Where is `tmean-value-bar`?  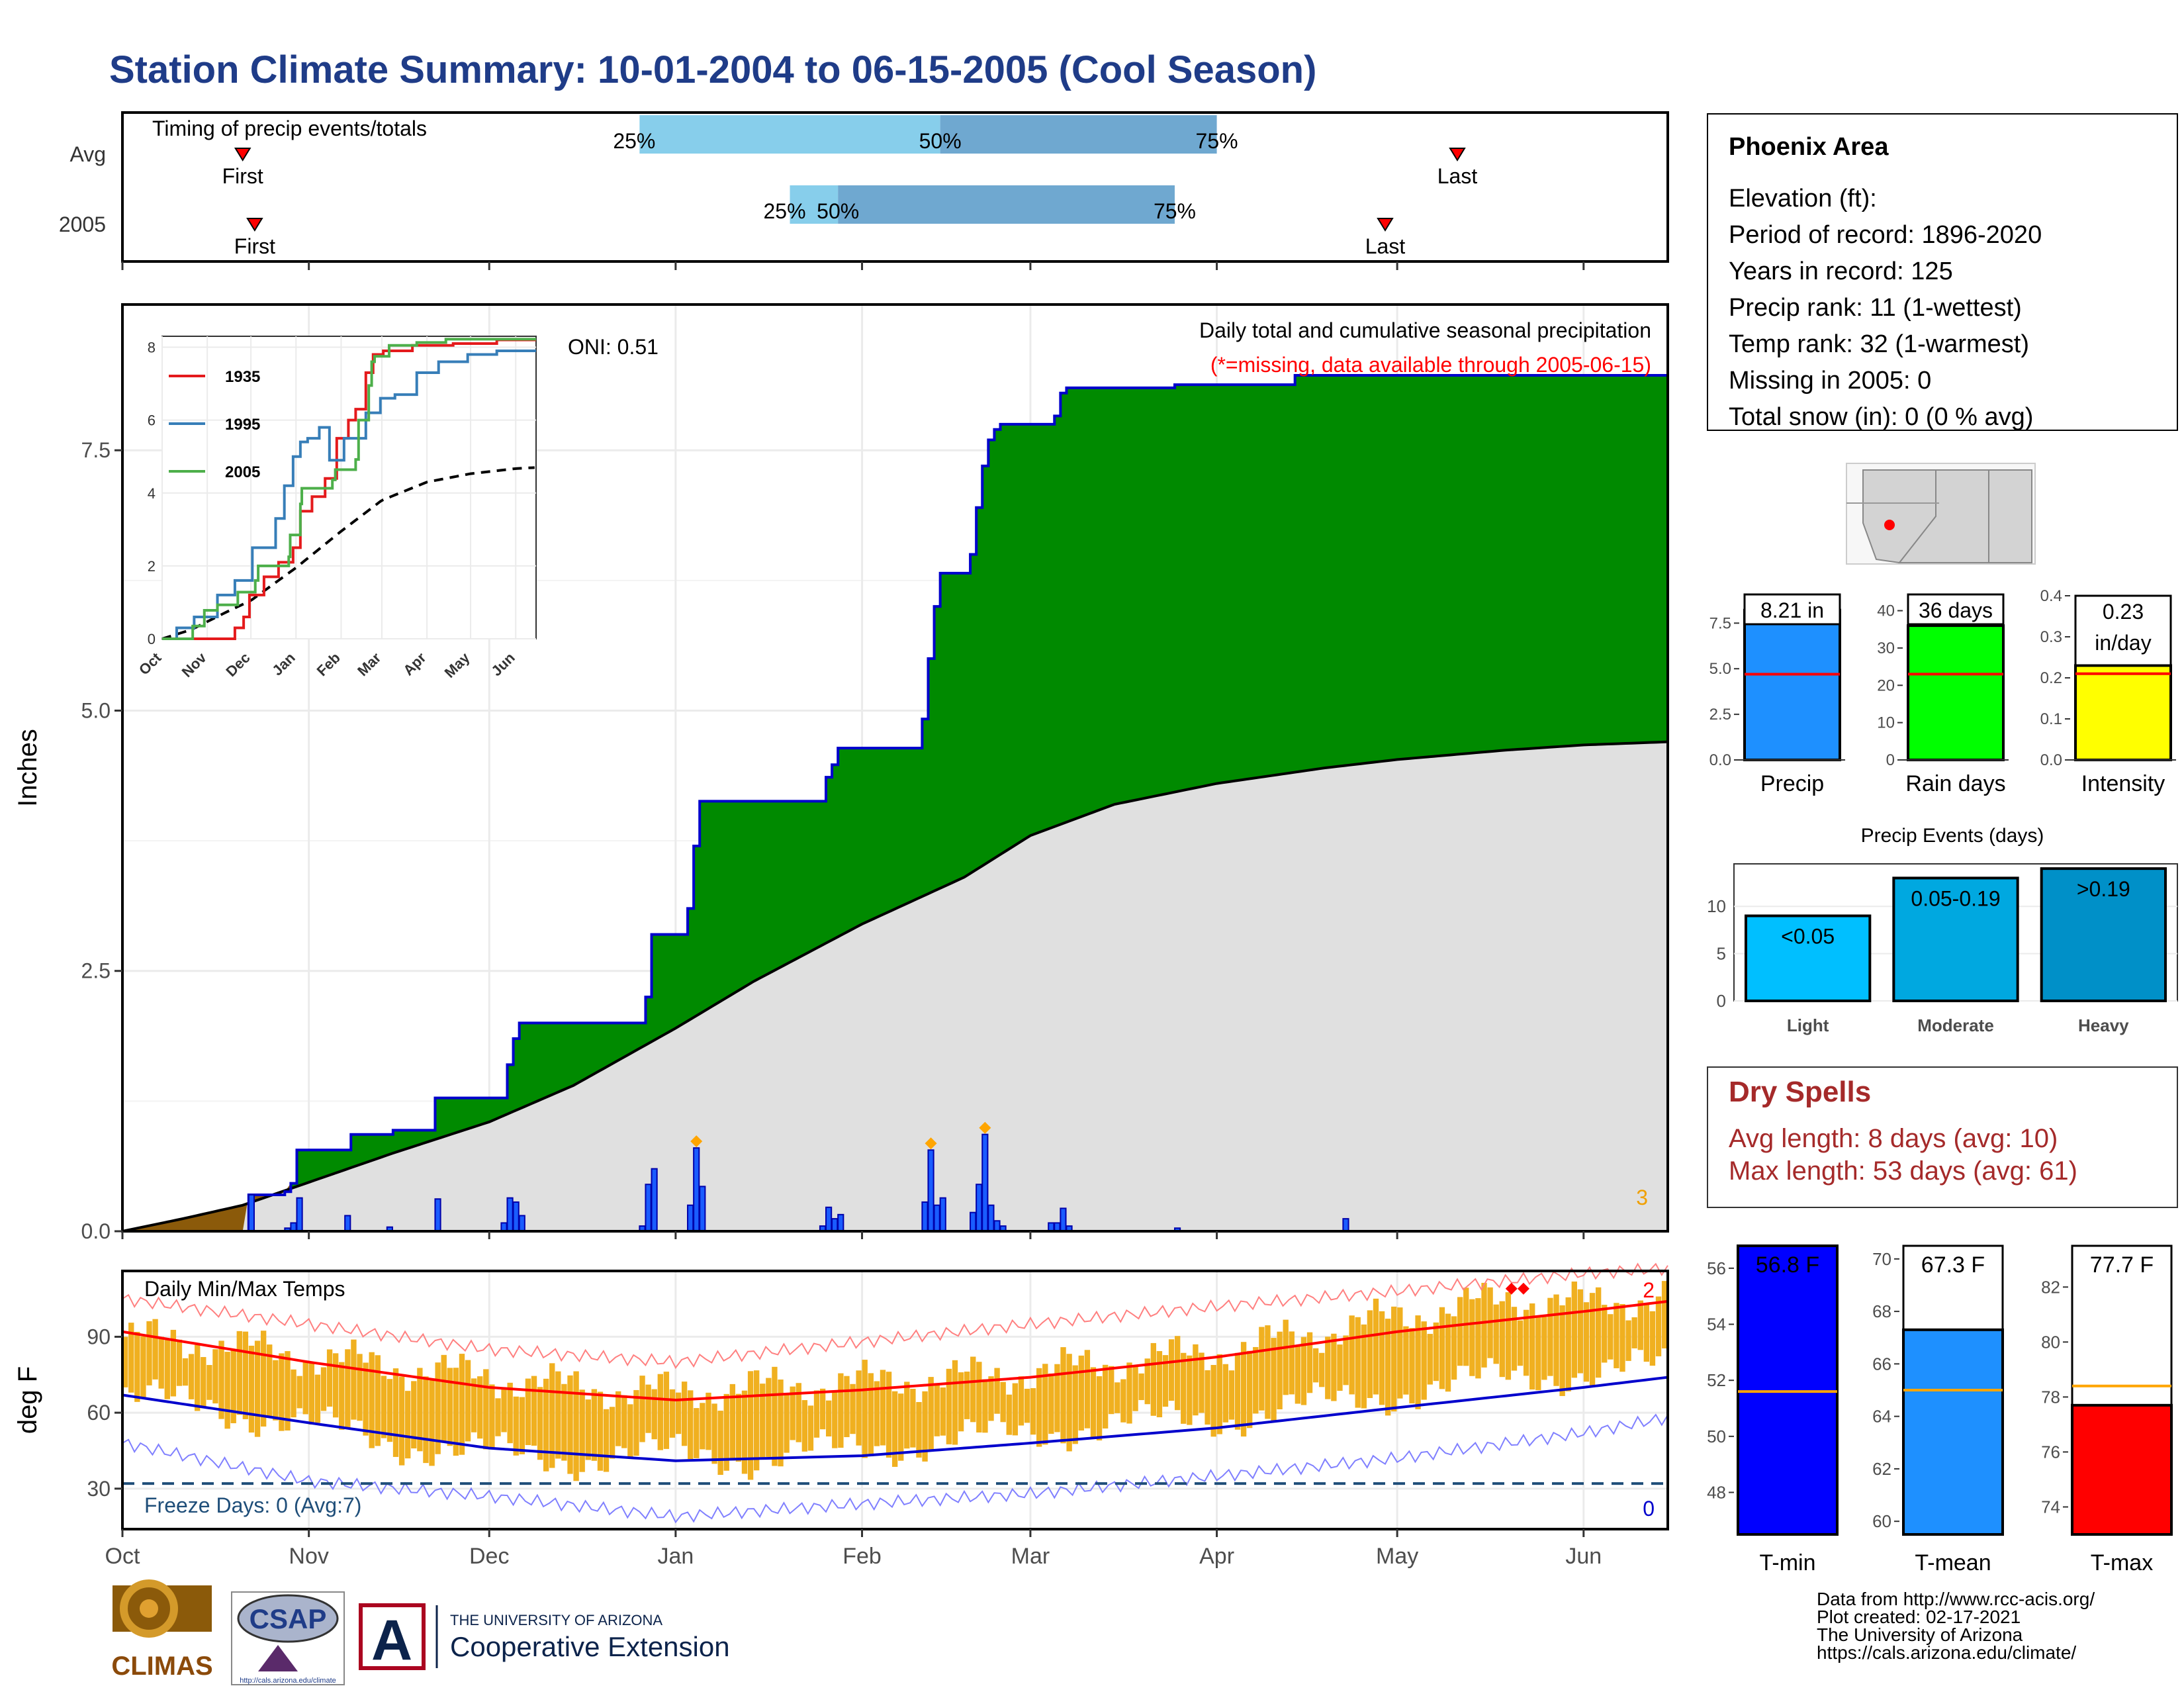 tmean-value-bar is located at coordinates (2122, 1469).